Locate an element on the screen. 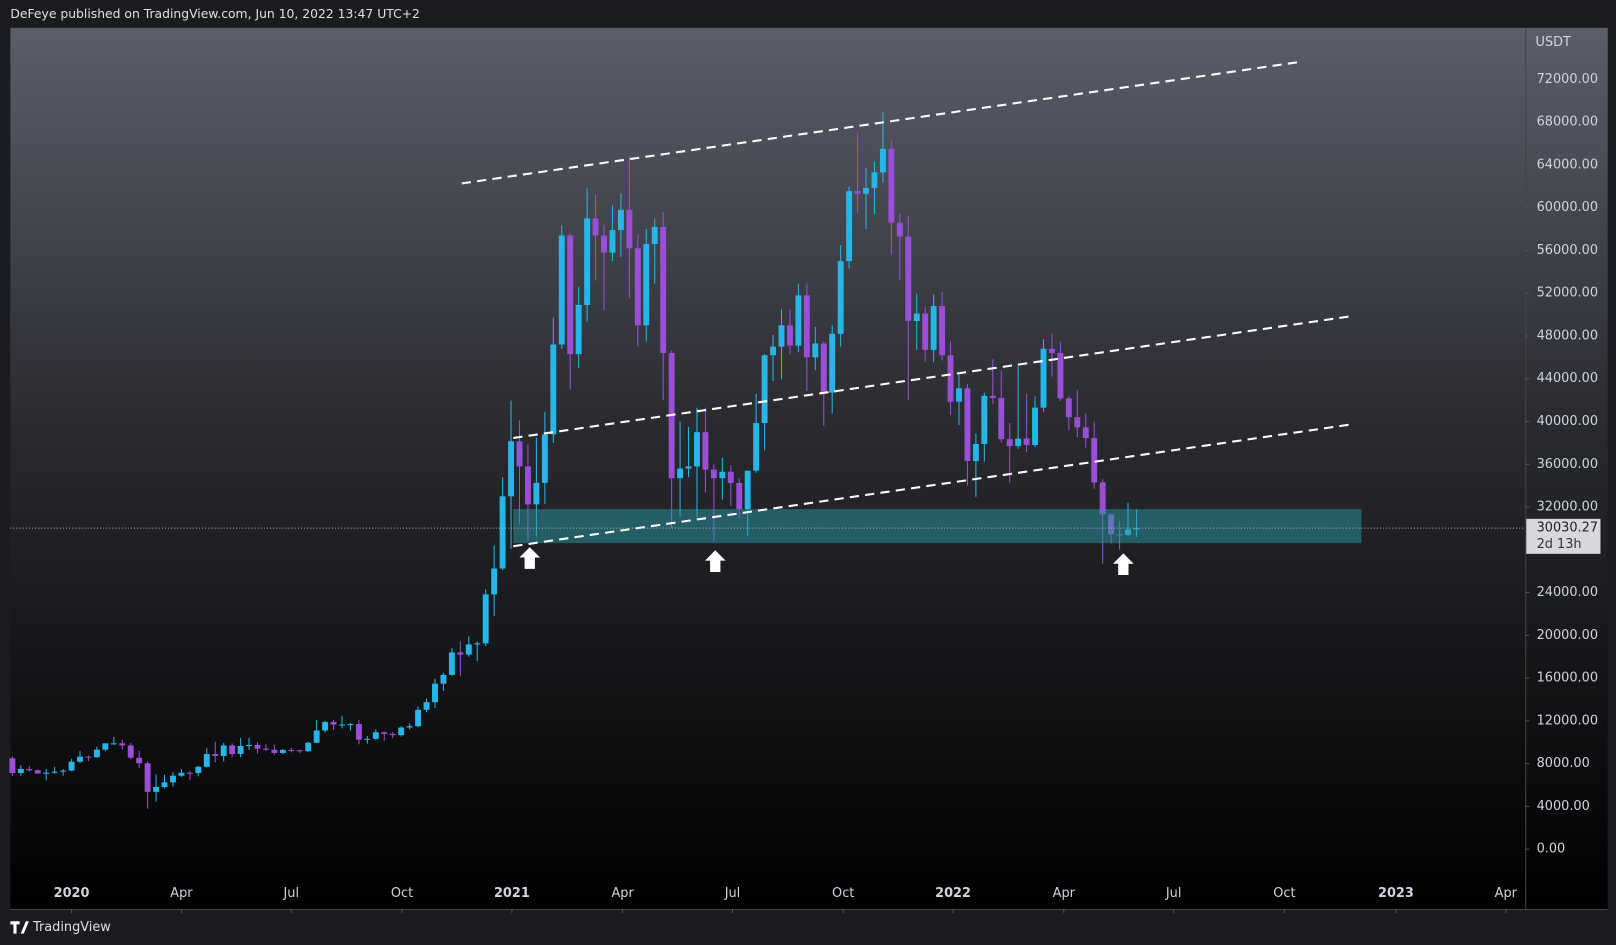  y-tick-label: 72000.00 is located at coordinates (1567, 79).